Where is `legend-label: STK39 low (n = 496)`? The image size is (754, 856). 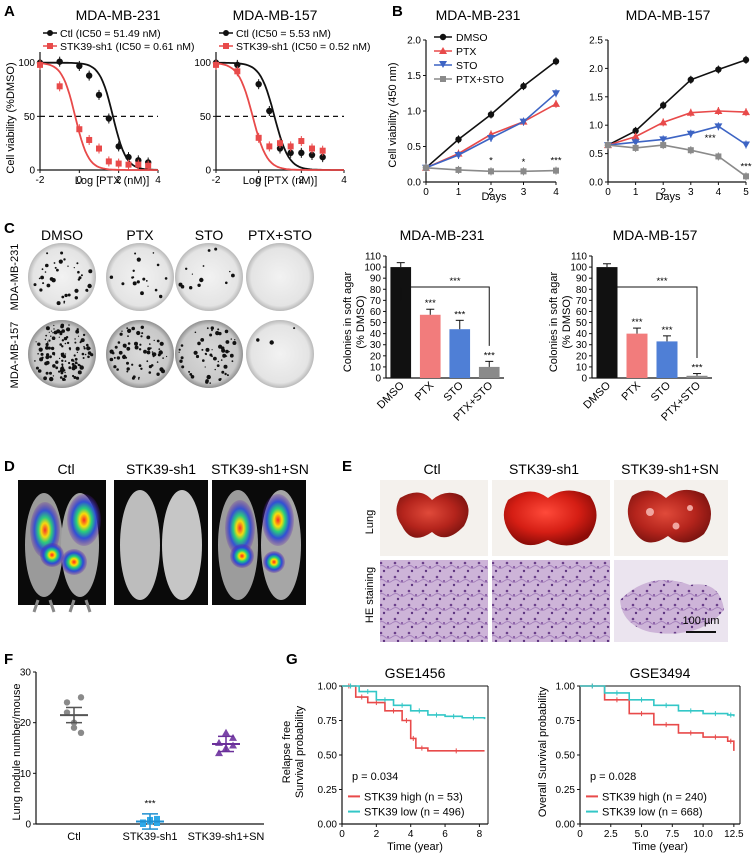 legend-label: STK39 low (n = 496) is located at coordinates (414, 813).